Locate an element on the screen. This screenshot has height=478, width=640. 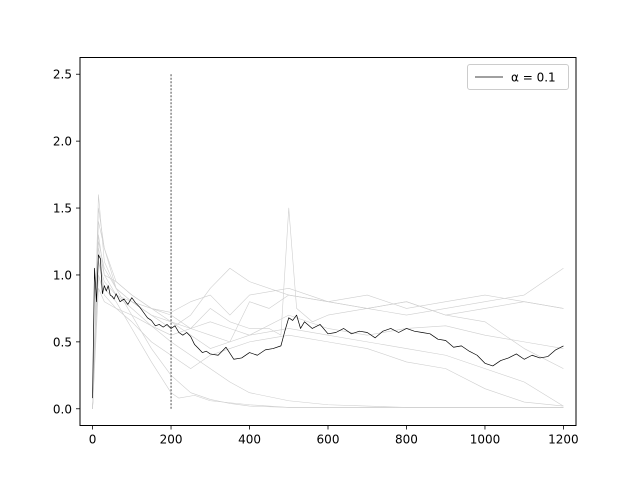
y-tick-label: 1.5 is located at coordinates (62, 209).